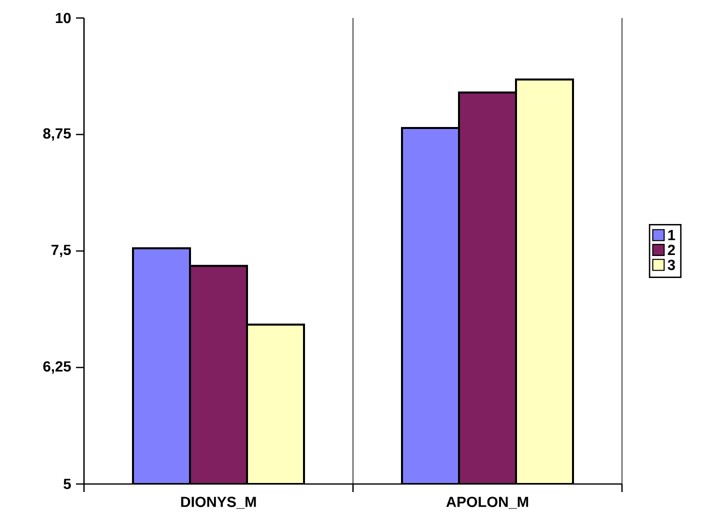 This screenshot has width=719, height=523. I want to click on y-tick-label: 6,25, so click(57, 367).